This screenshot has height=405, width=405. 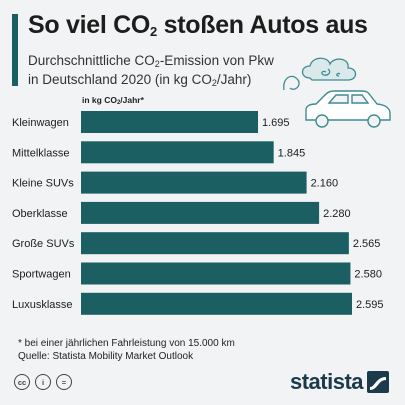 I want to click on exhaust-swirl-icon, so click(x=291, y=83).